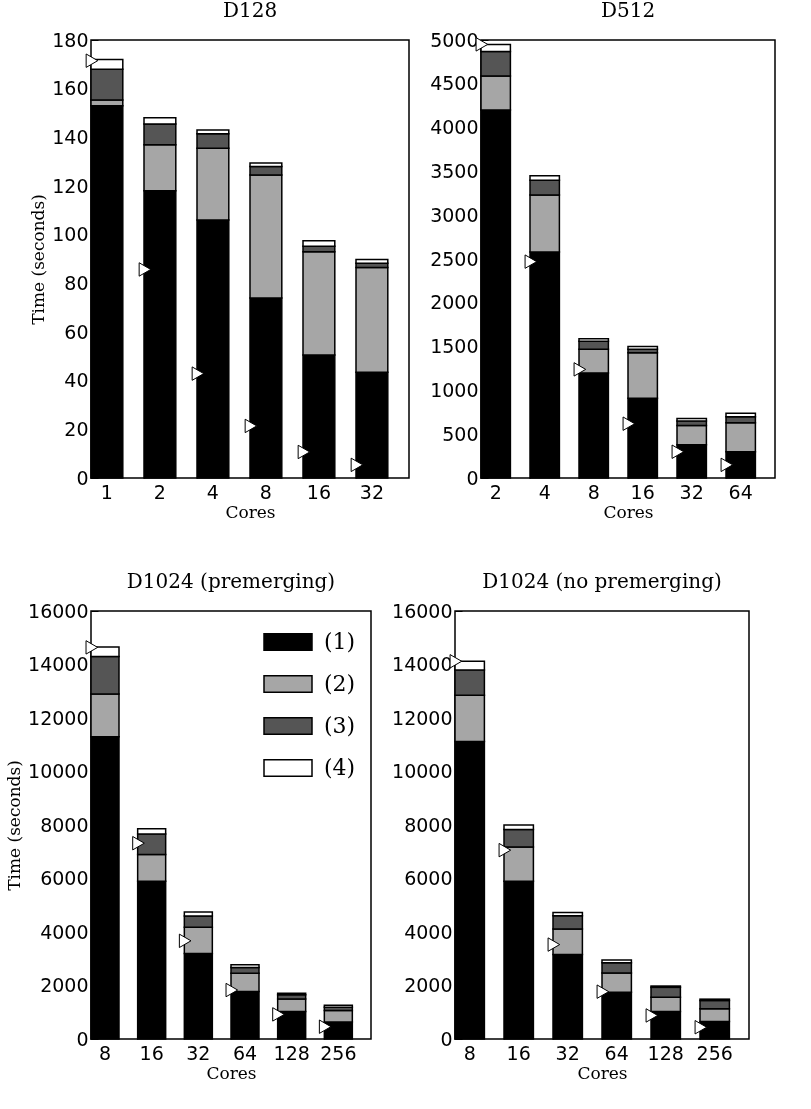 The height and width of the screenshot is (1109, 811). What do you see at coordinates (76, 282) in the screenshot?
I see `y-tick-label: 80` at bounding box center [76, 282].